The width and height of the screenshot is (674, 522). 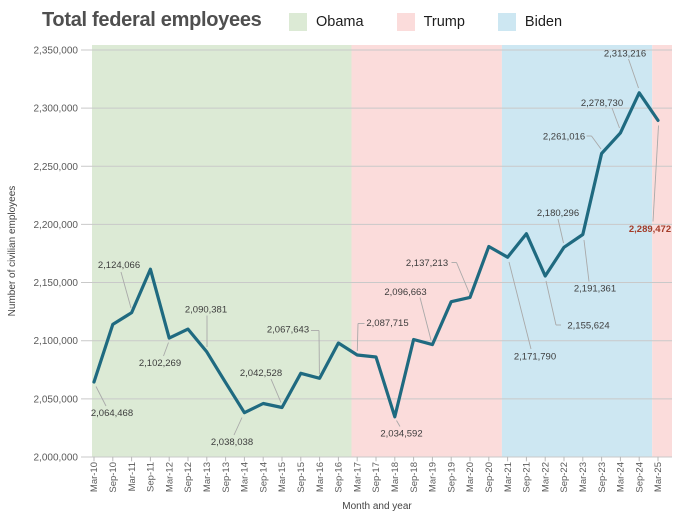 I want to click on y-tick-label: 2,050,000, so click(x=56, y=399).